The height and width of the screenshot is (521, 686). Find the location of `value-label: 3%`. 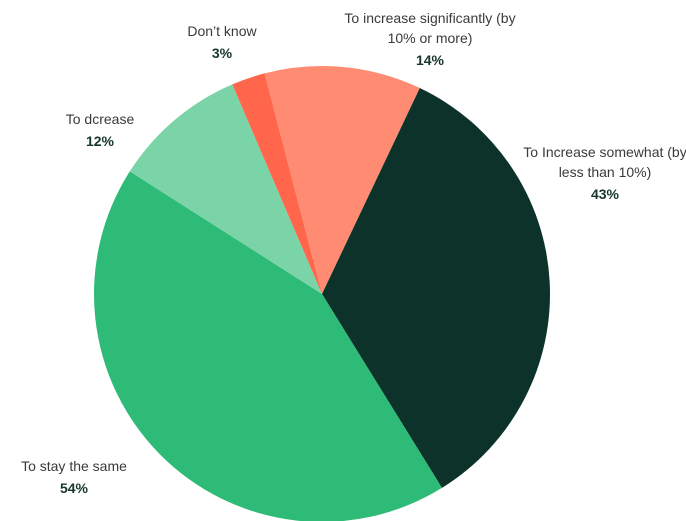

value-label: 3% is located at coordinates (222, 53).